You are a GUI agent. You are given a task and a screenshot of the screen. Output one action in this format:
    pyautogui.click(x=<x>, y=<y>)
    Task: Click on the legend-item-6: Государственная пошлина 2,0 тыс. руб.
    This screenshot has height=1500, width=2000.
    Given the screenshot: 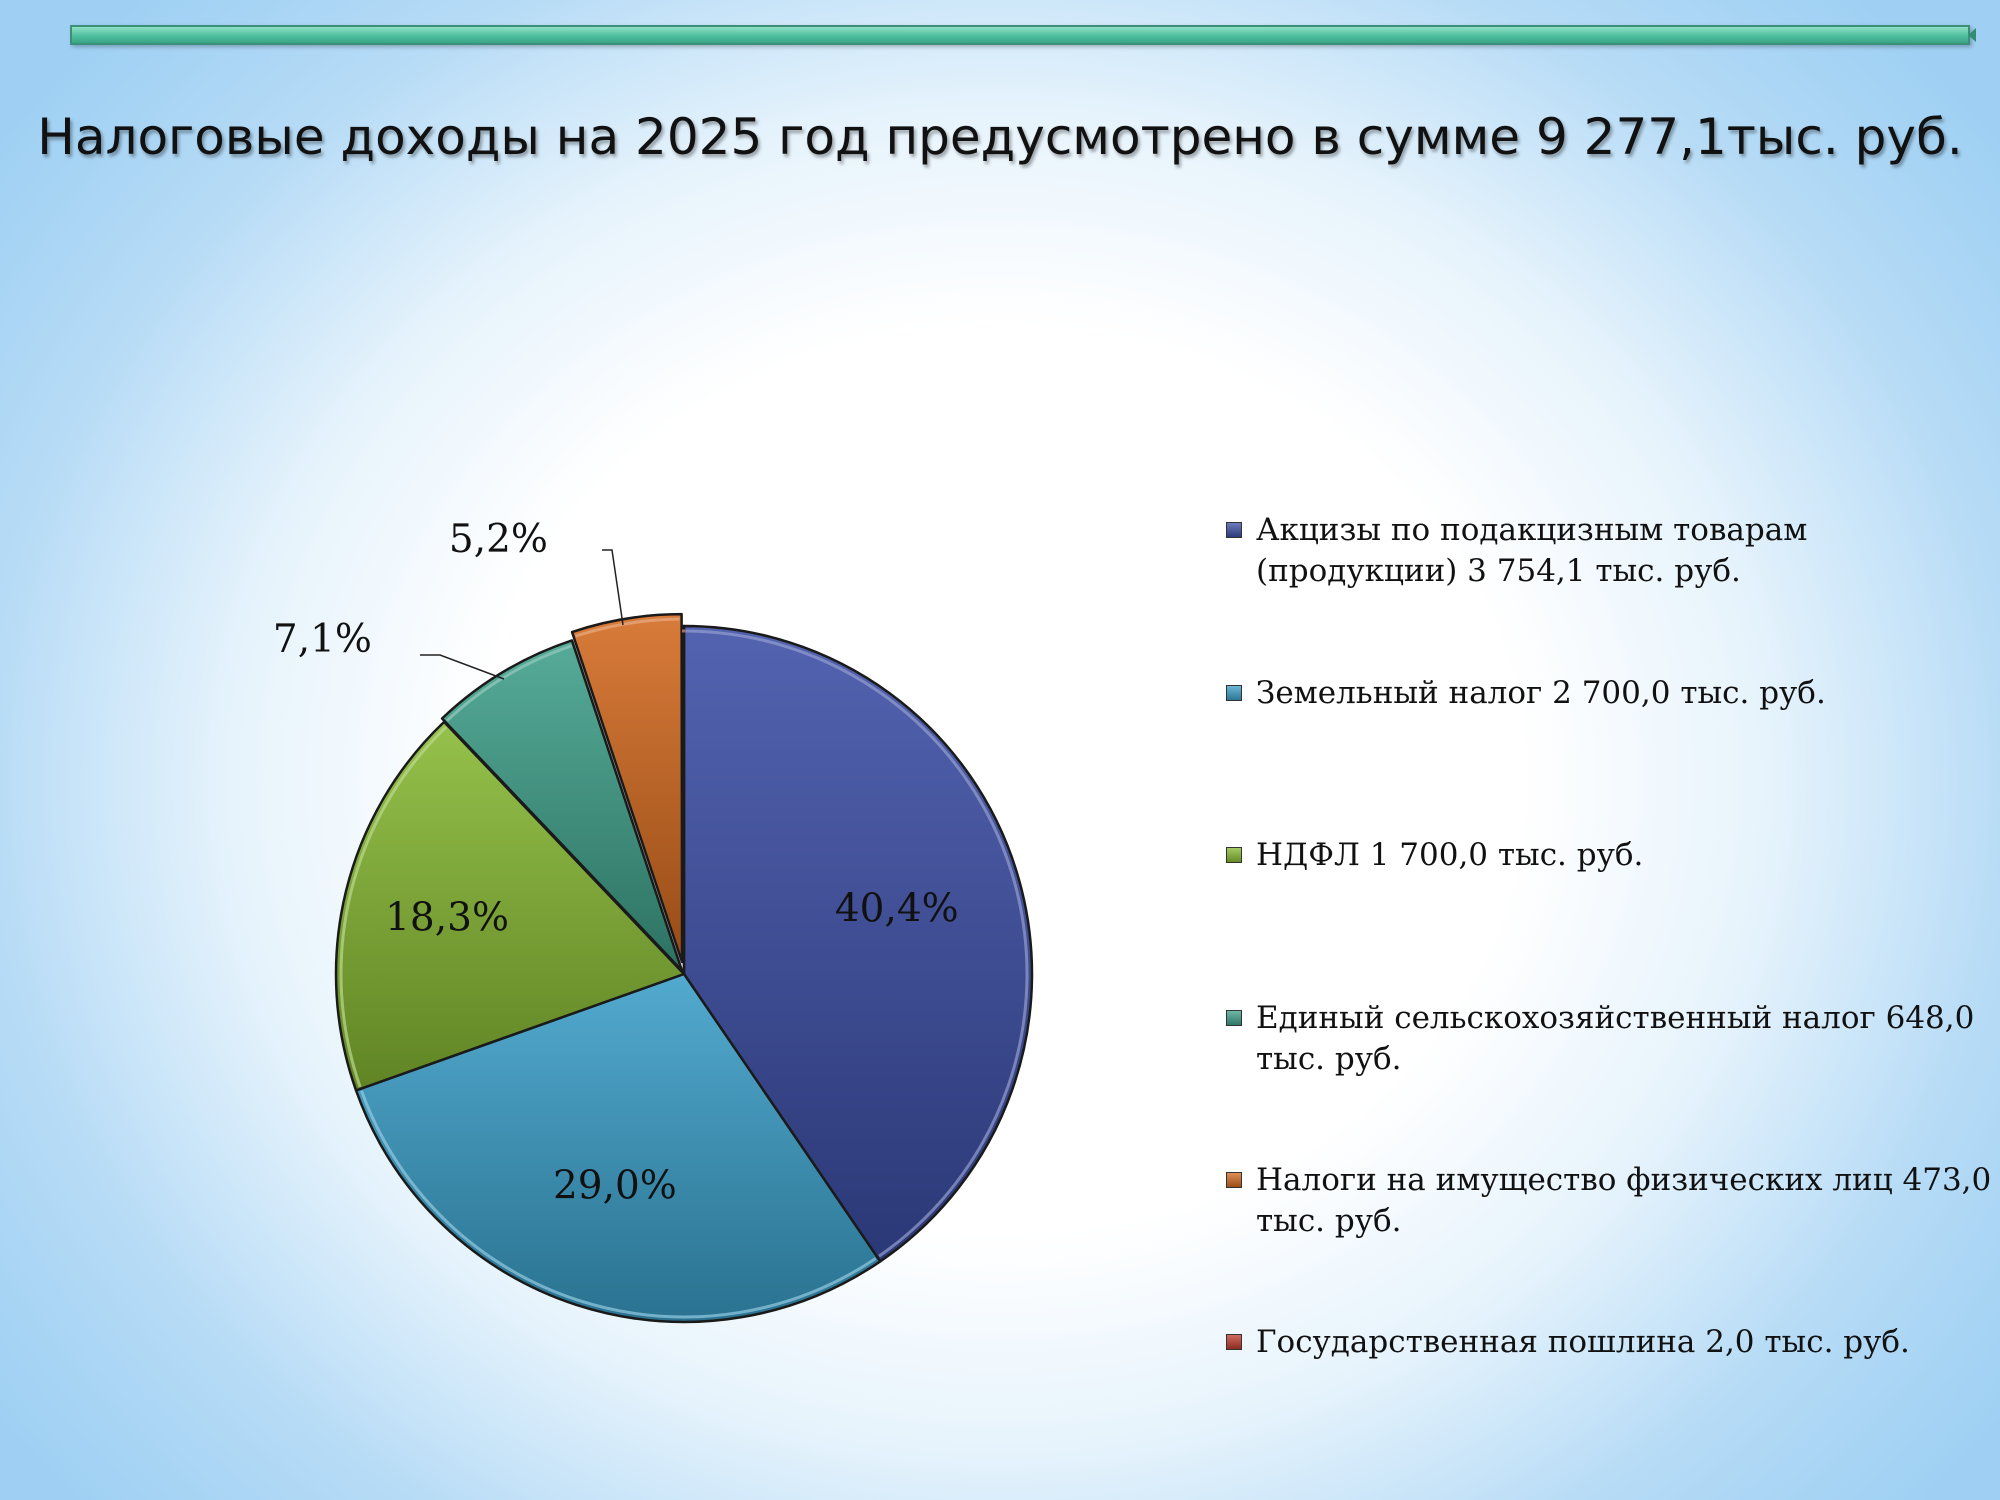 What is the action you would take?
    pyautogui.click(x=1607, y=1342)
    